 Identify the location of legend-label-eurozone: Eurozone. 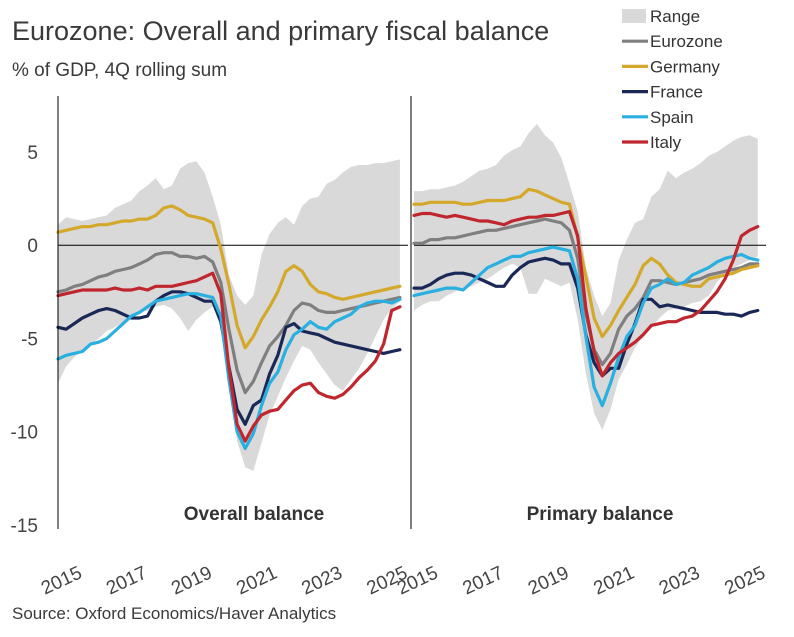
(686, 41).